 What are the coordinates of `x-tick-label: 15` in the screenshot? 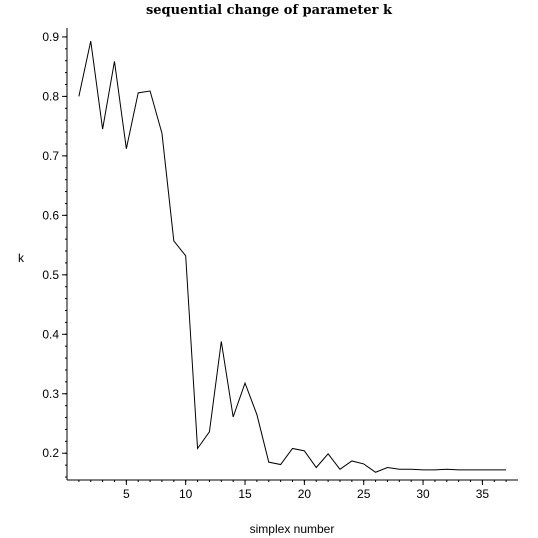 It's located at (245, 494).